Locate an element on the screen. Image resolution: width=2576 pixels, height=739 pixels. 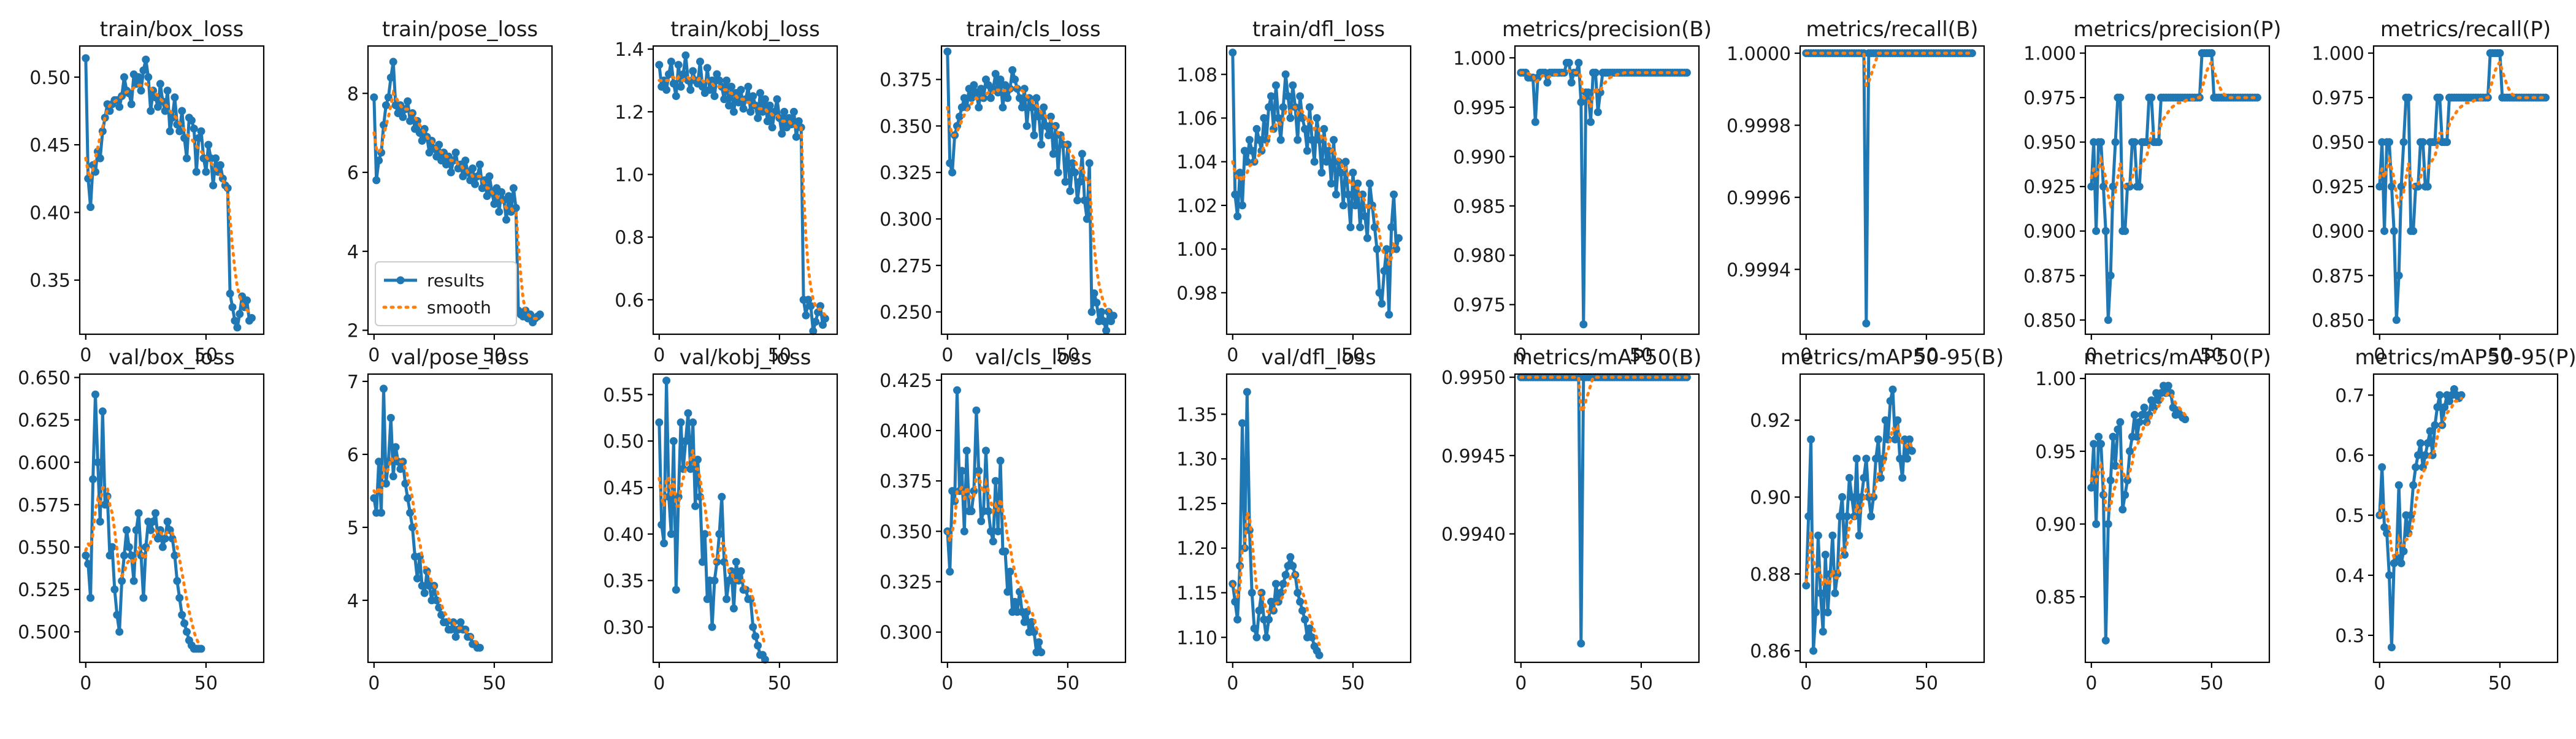
subplot-title: train/cls_loss is located at coordinates (1033, 30).